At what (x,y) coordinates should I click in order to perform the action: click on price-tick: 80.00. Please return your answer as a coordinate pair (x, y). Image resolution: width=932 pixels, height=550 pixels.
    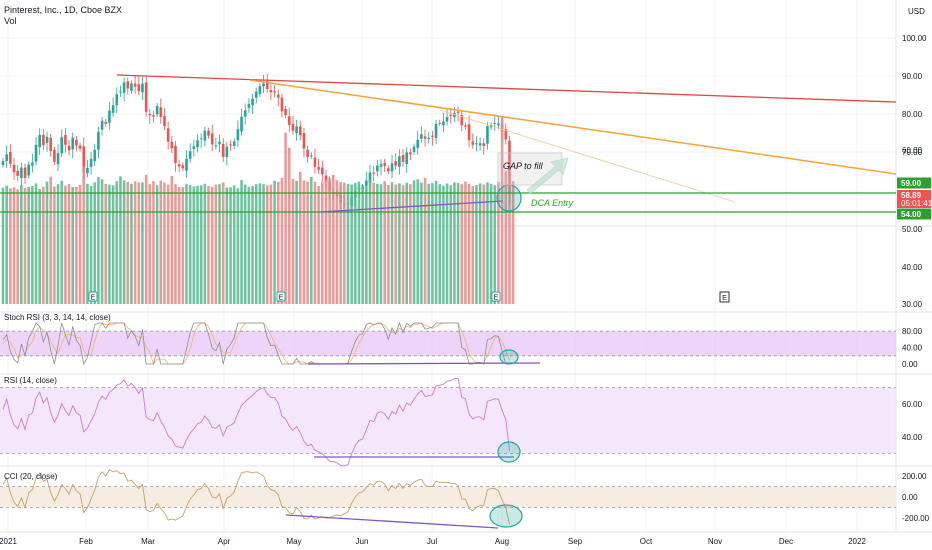
    Looking at the image, I should click on (912, 114).